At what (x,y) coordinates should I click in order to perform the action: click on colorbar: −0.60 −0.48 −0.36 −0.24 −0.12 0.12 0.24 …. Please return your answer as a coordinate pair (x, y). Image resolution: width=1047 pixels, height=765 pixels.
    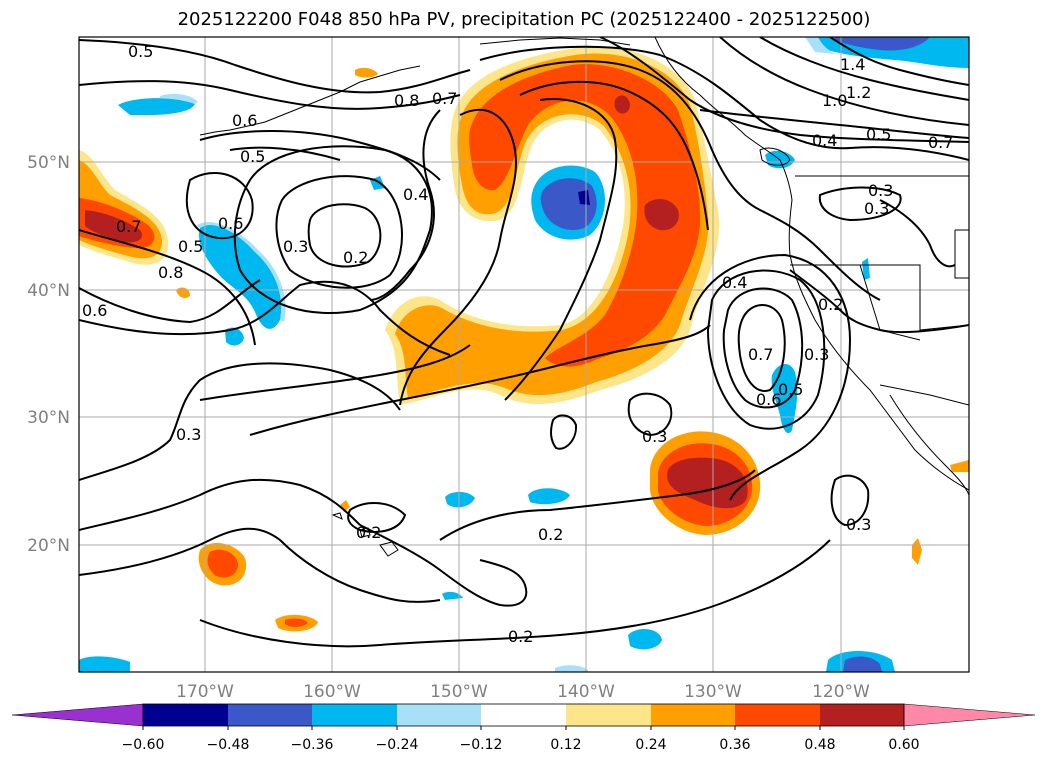
    Looking at the image, I should click on (523, 728).